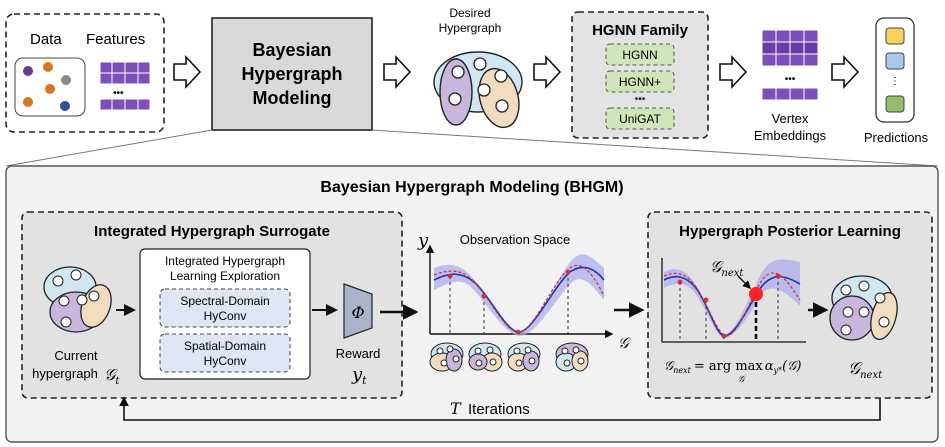 The height and width of the screenshot is (447, 945). What do you see at coordinates (470, 28) in the screenshot?
I see `desired-line2: Hypergraph` at bounding box center [470, 28].